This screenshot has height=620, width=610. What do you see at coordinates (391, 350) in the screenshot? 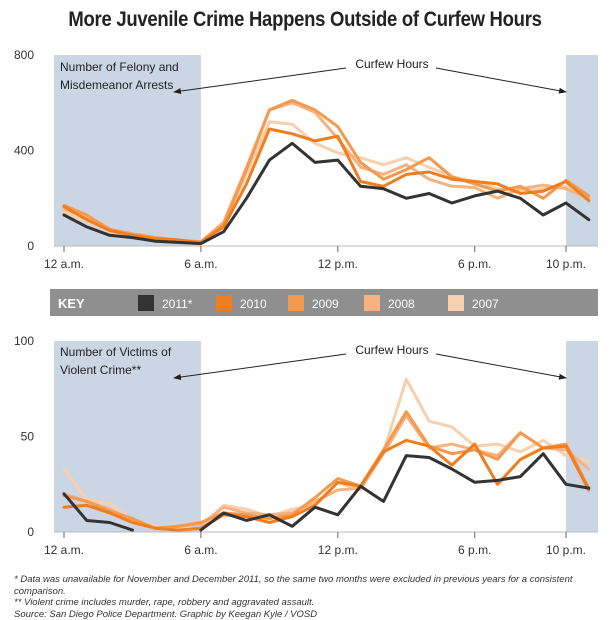
I see `victims-curfew-label: Curfew Hours` at bounding box center [391, 350].